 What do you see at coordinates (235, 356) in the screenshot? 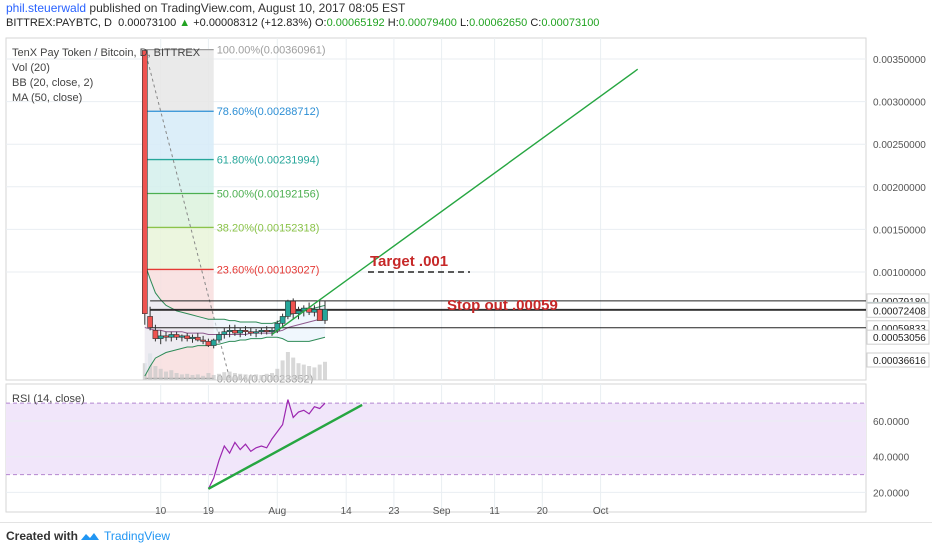
I see `bollinger-lower-line` at bounding box center [235, 356].